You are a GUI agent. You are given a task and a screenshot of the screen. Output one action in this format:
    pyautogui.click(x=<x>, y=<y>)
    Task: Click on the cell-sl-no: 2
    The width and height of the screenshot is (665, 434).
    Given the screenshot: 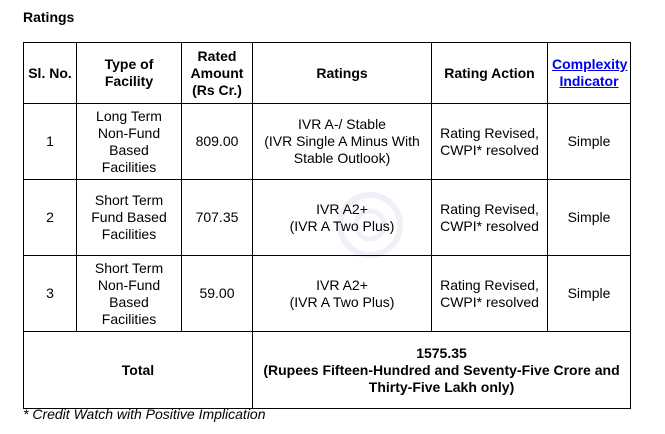 What is the action you would take?
    pyautogui.click(x=50, y=217)
    